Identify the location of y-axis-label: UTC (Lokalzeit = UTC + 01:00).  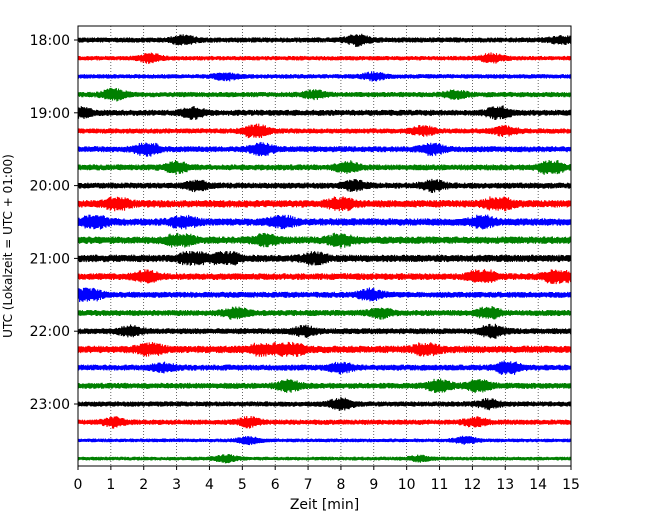
(8, 246).